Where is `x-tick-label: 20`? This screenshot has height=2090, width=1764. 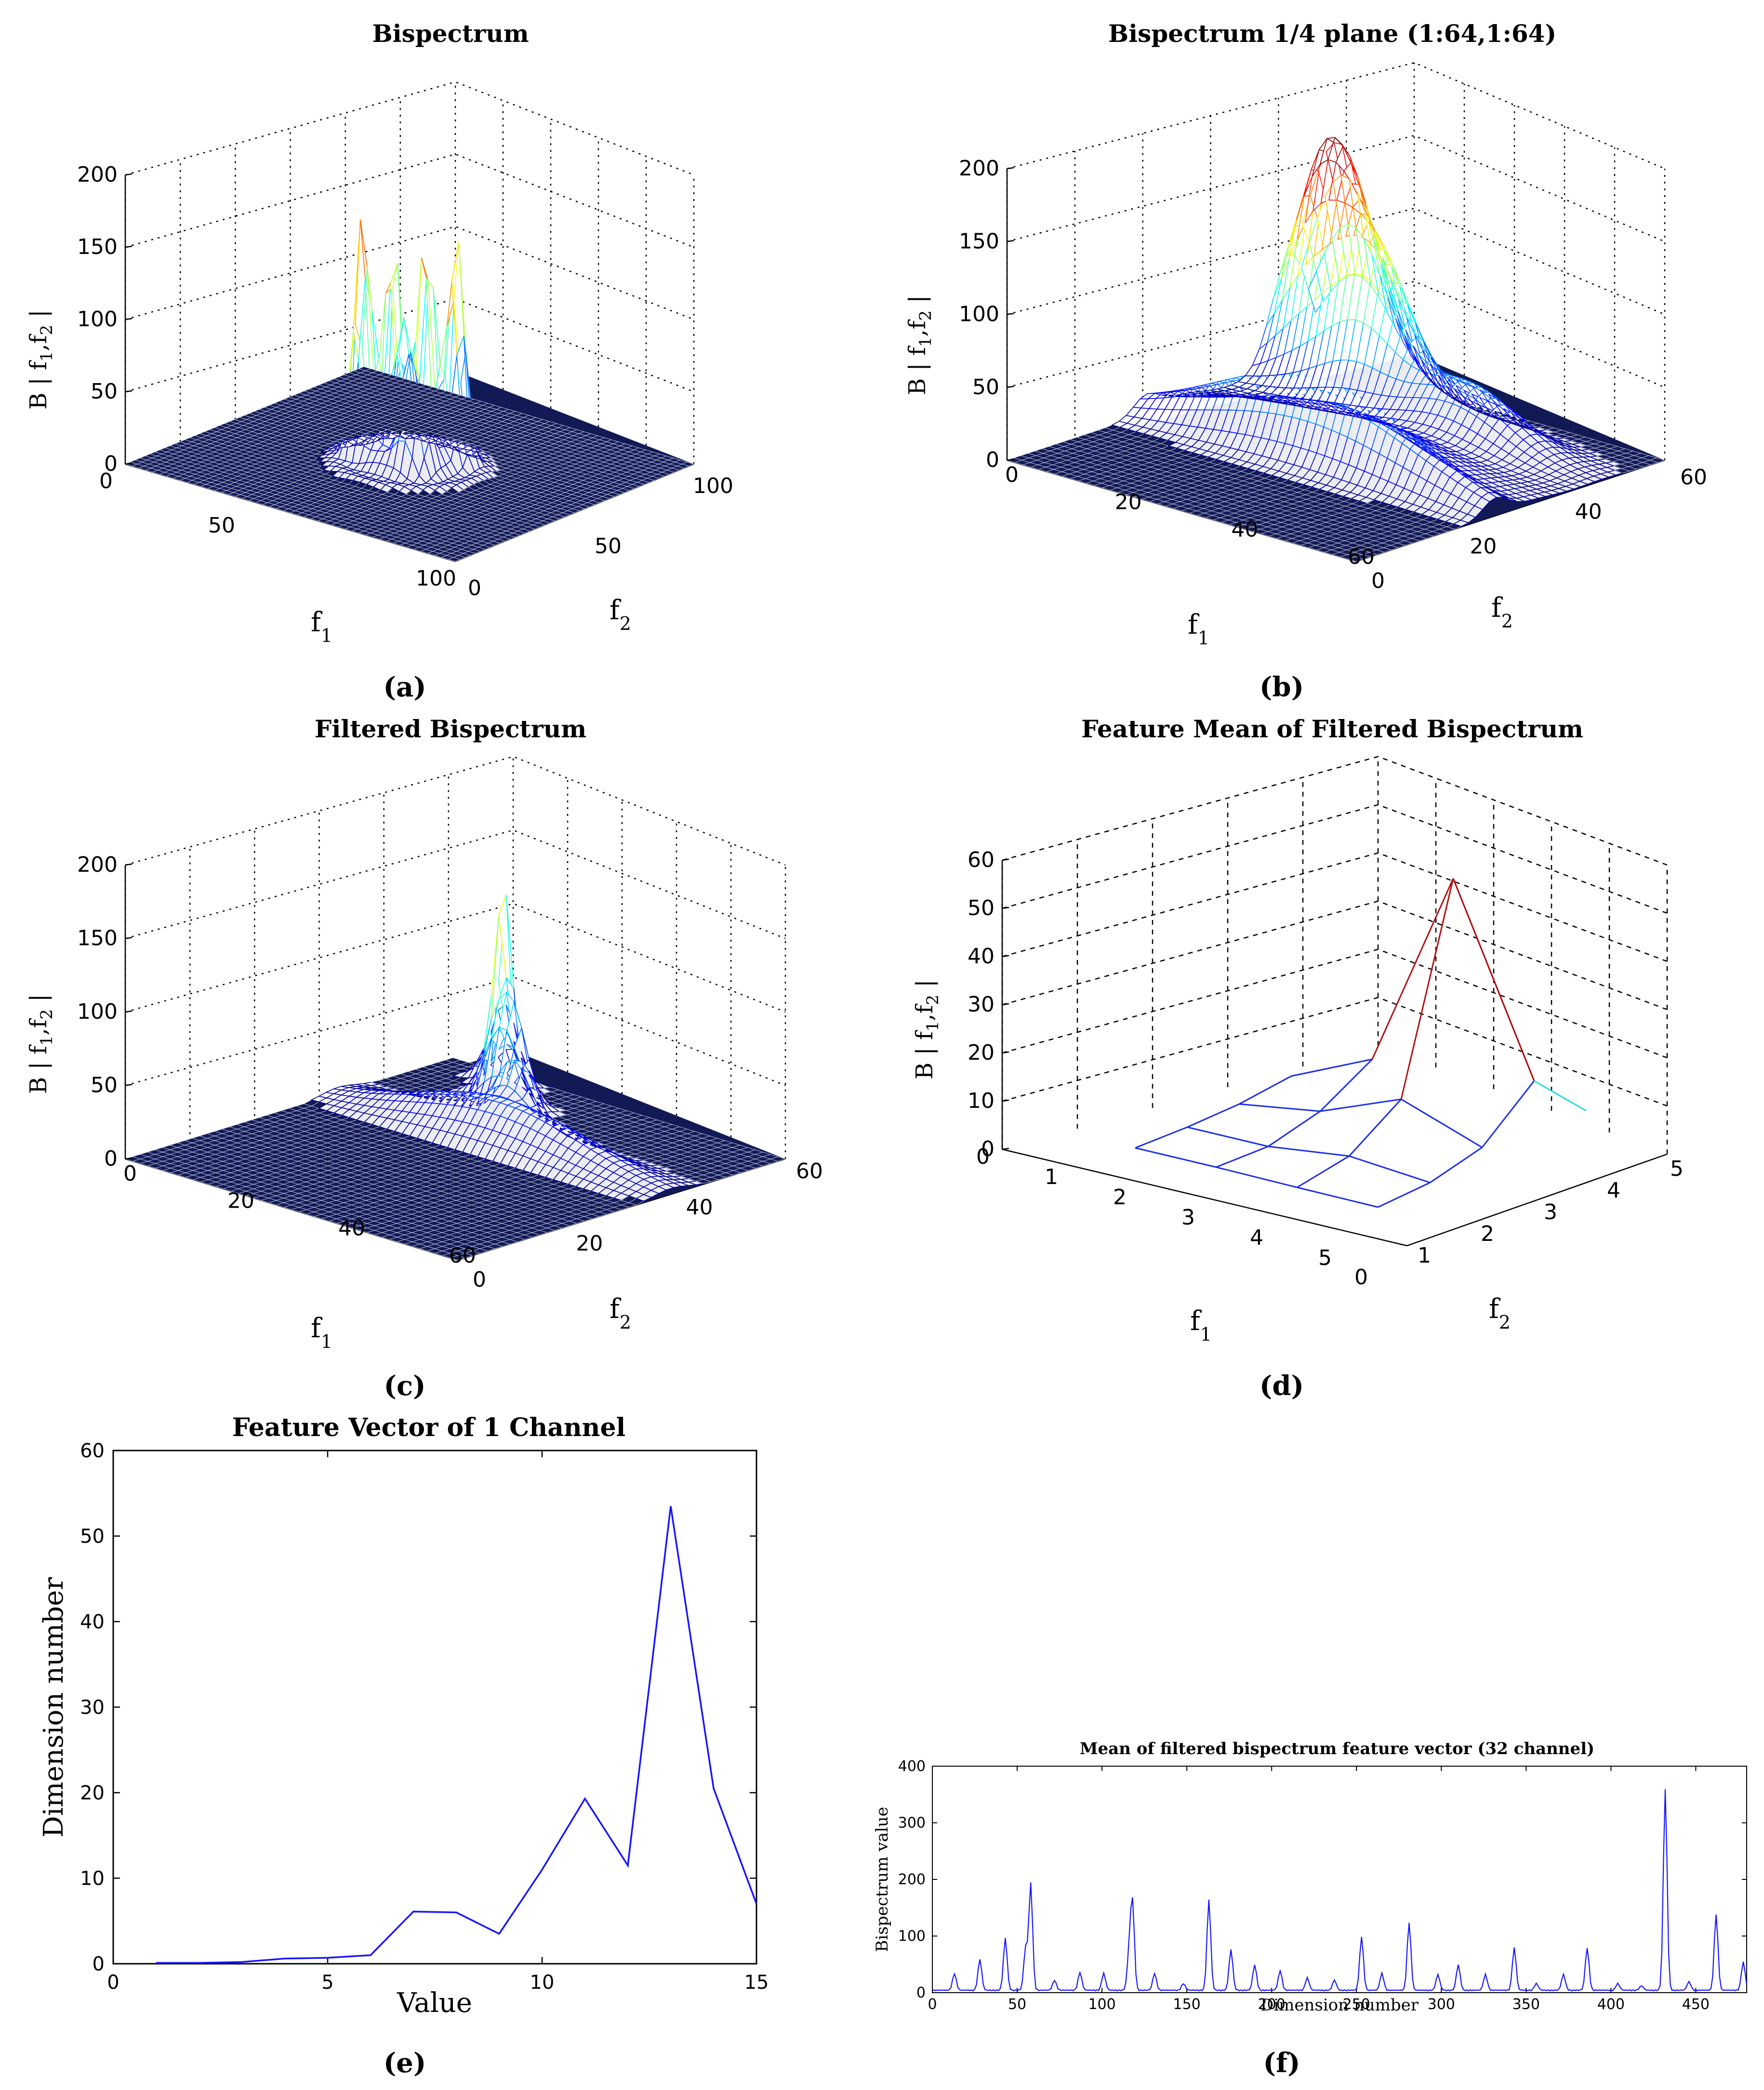
x-tick-label: 20 is located at coordinates (1128, 502).